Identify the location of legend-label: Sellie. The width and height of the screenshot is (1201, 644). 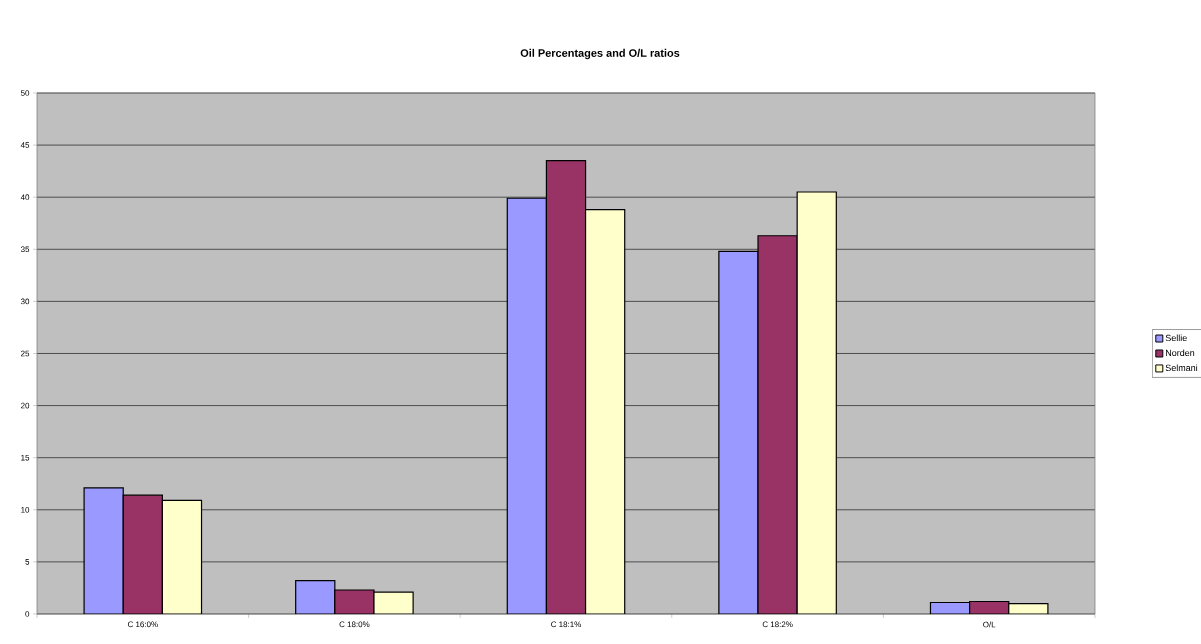
(1176, 338).